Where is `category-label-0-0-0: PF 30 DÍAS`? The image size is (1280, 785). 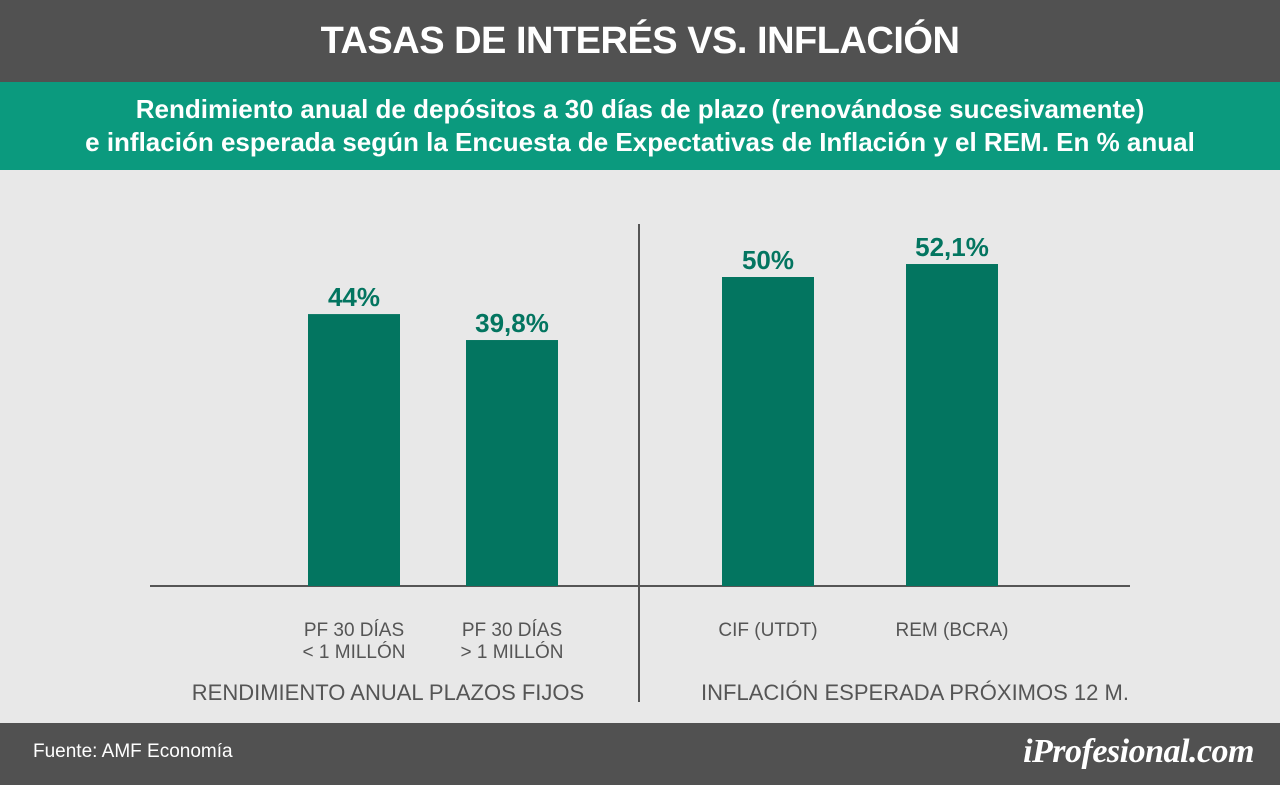
category-label-0-0-0: PF 30 DÍAS is located at coordinates (354, 630).